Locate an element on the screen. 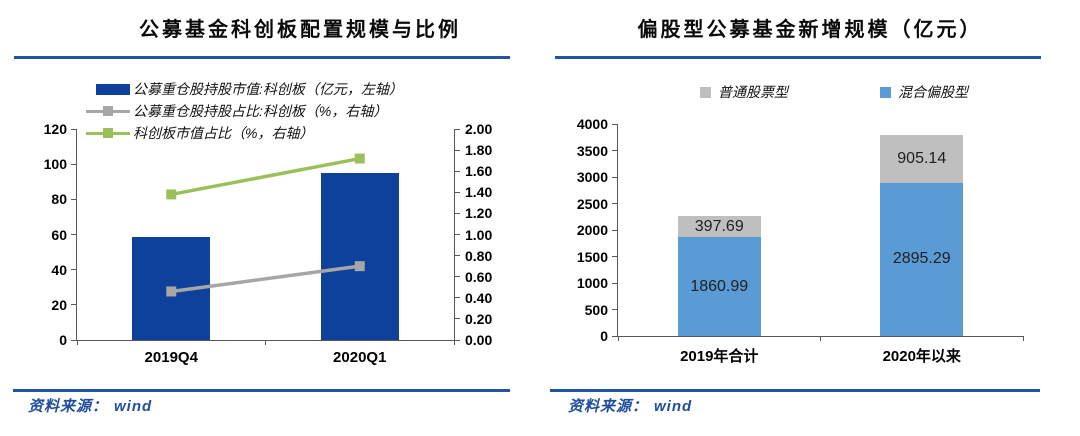 Image resolution: width=1080 pixels, height=436 pixels. y-axis-tick-label: 3000 is located at coordinates (592, 177).